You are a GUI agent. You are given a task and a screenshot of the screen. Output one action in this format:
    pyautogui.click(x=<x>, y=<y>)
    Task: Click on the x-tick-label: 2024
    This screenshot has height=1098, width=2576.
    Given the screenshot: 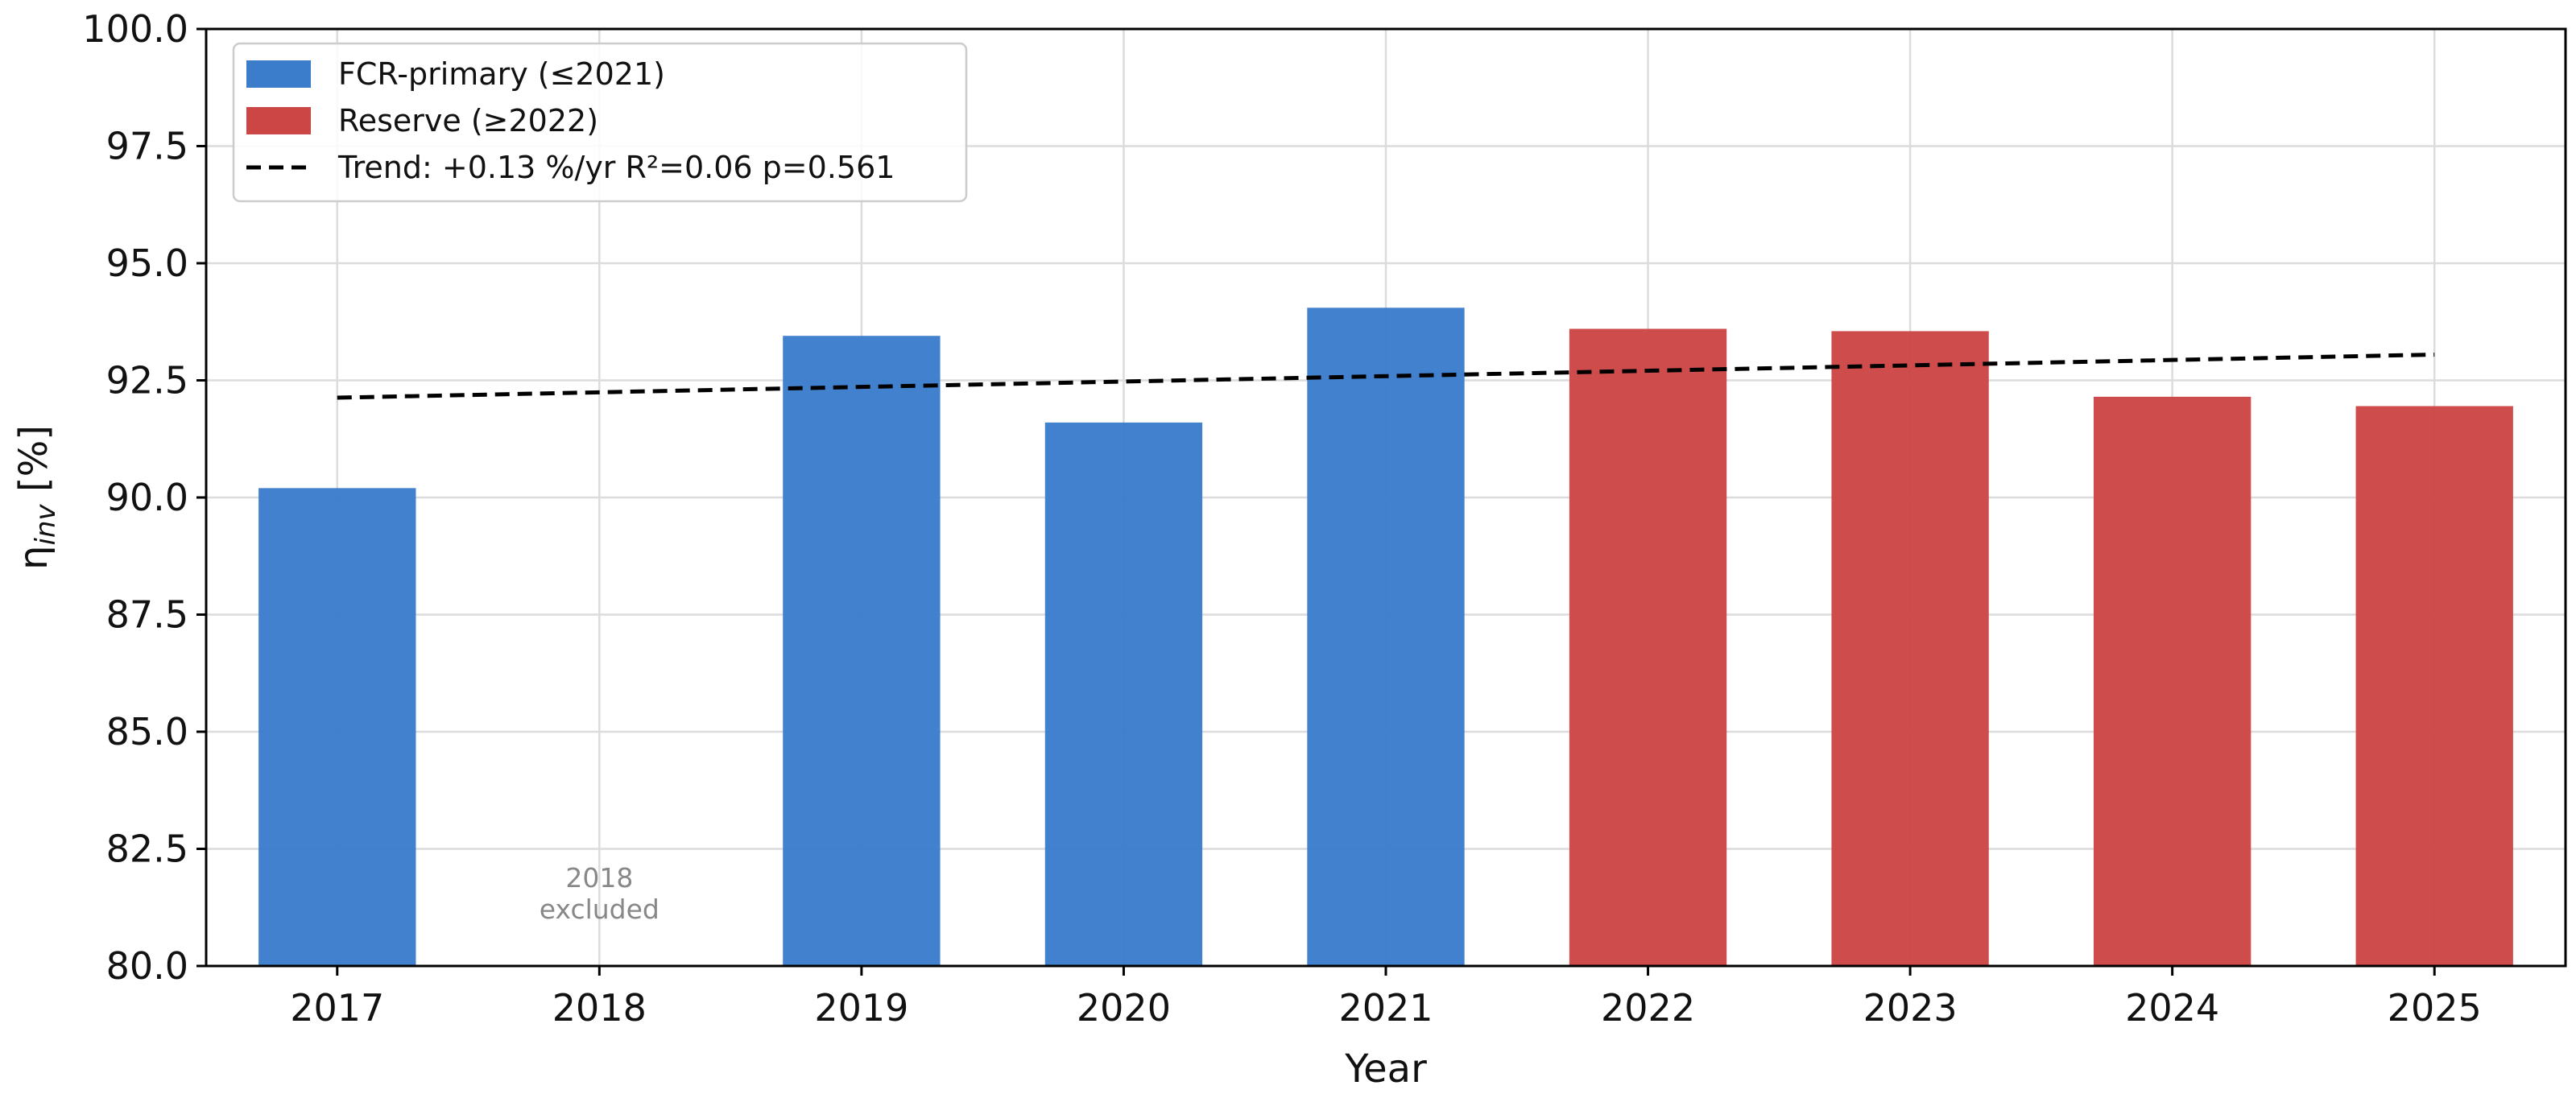 What is the action you would take?
    pyautogui.click(x=2172, y=1008)
    